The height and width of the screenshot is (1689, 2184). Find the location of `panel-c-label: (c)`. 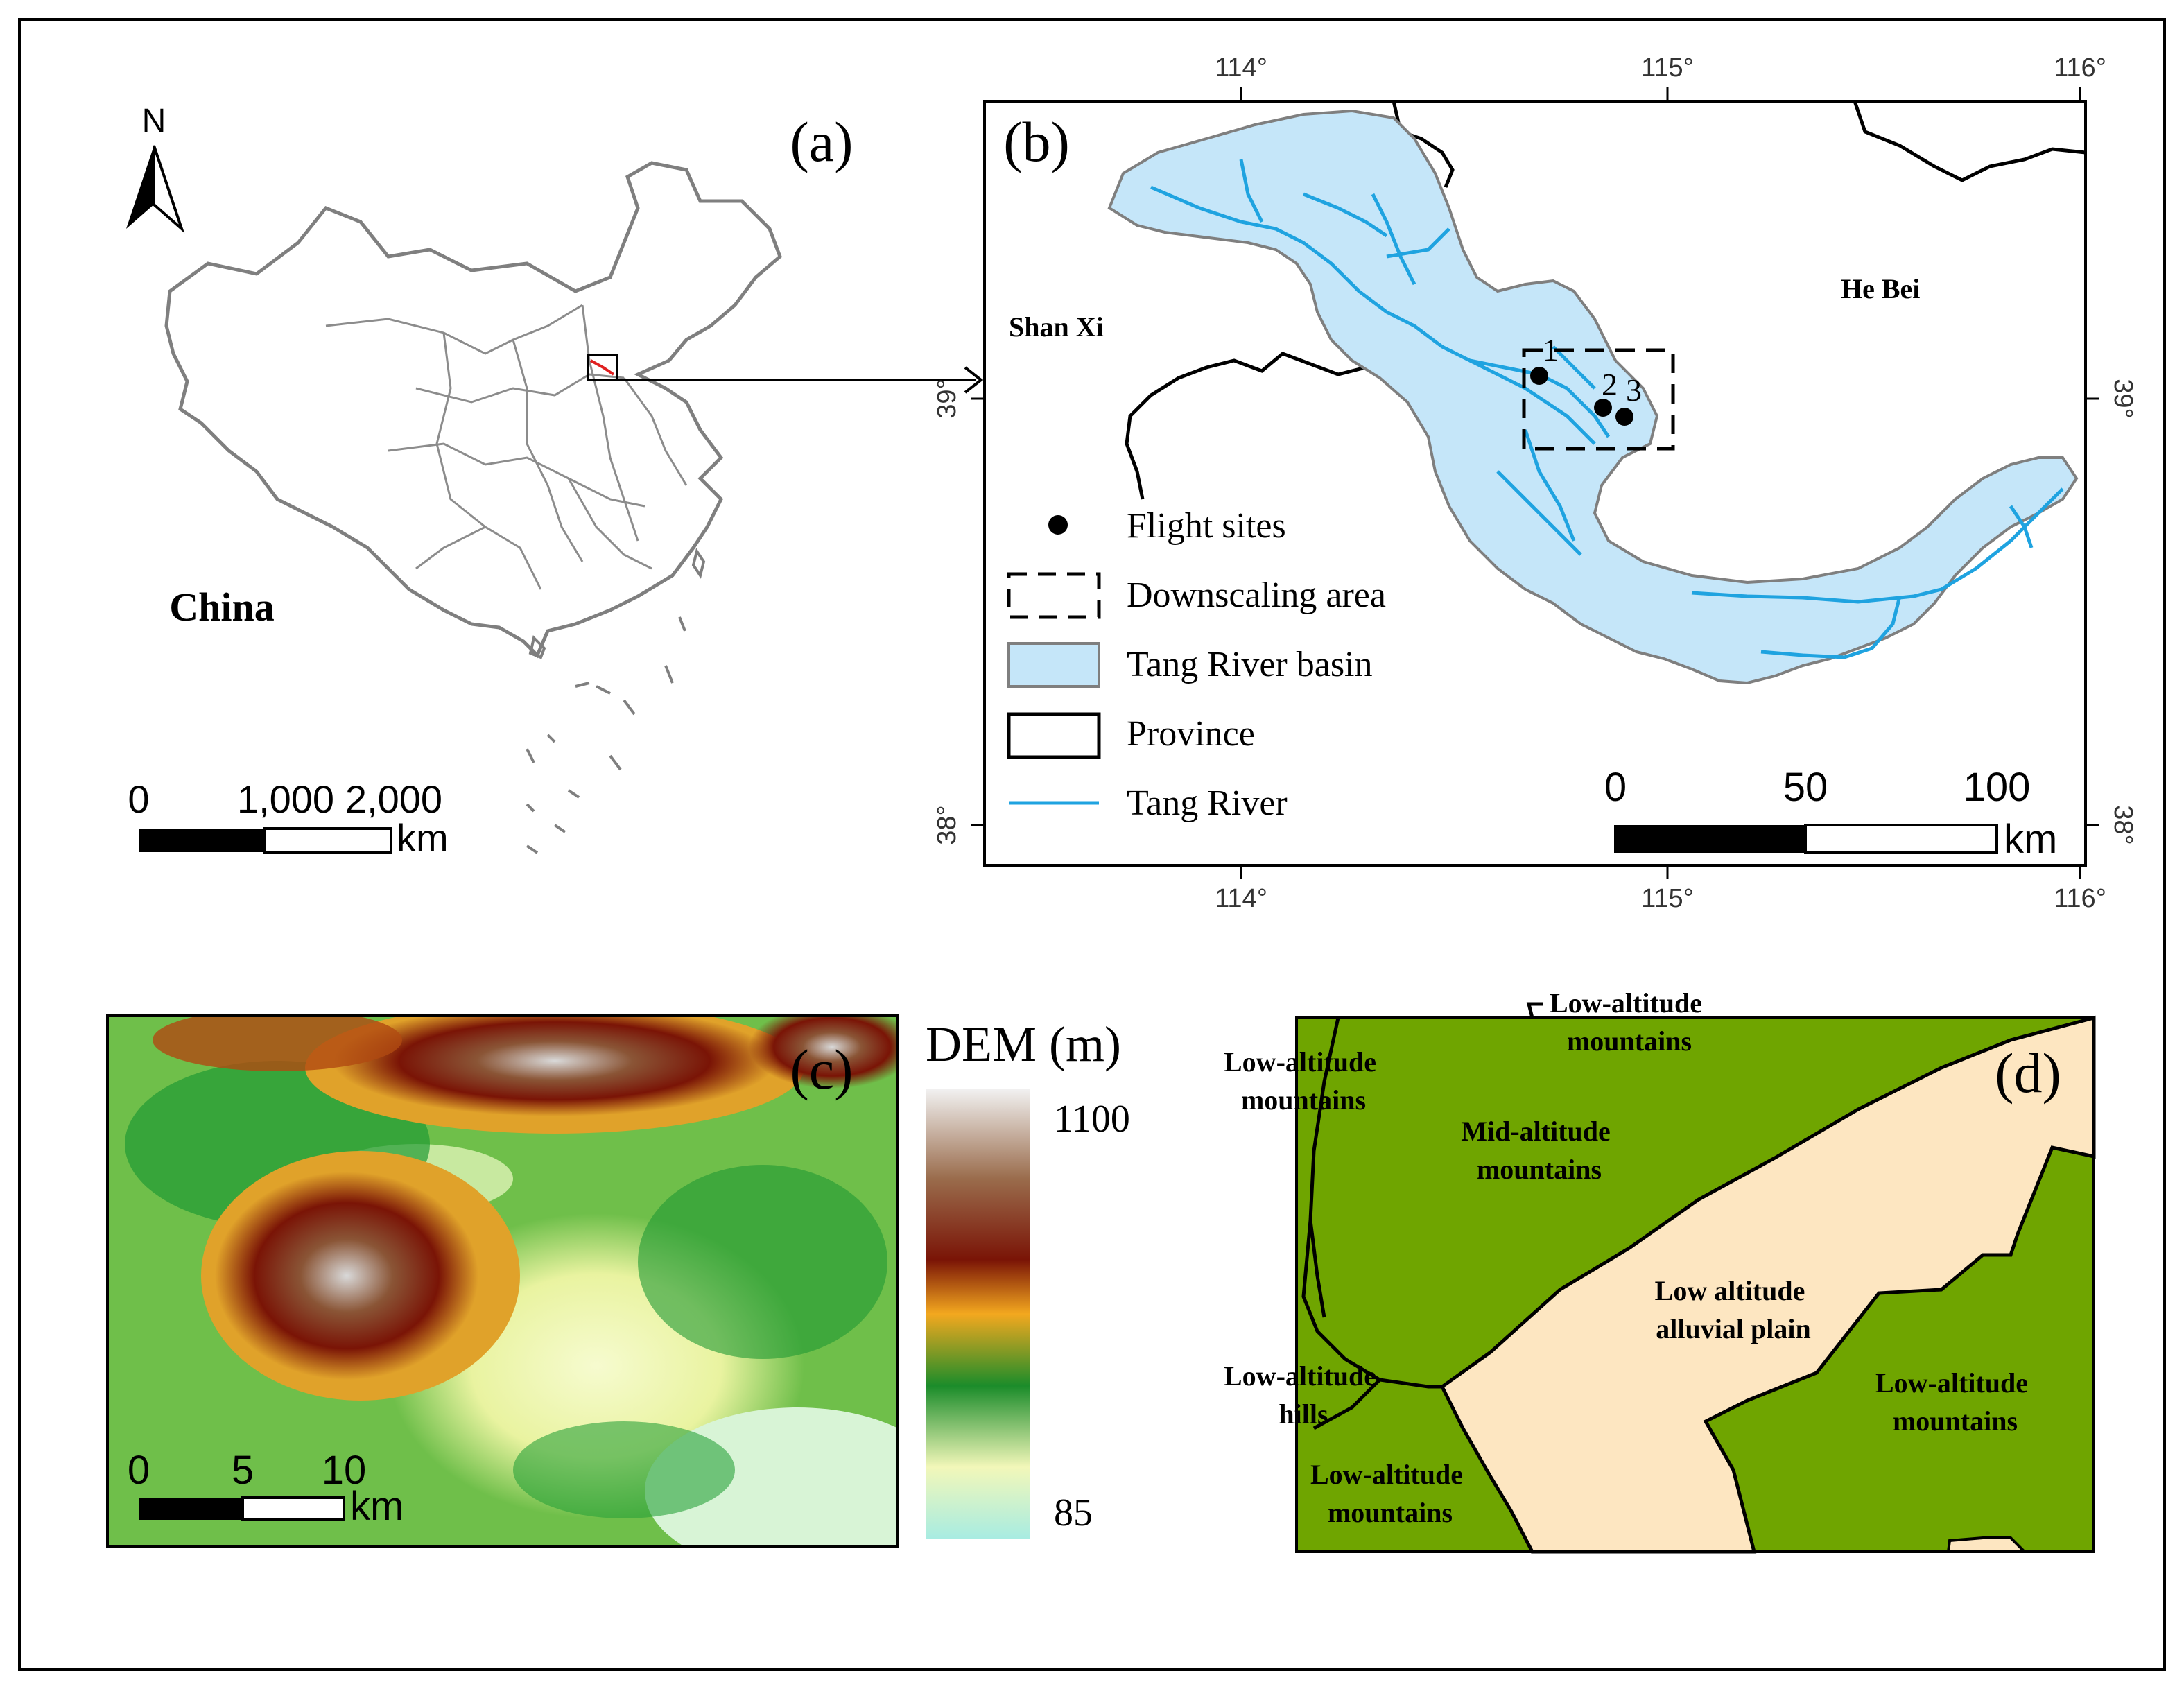

panel-c-label: (c) is located at coordinates (822, 1069).